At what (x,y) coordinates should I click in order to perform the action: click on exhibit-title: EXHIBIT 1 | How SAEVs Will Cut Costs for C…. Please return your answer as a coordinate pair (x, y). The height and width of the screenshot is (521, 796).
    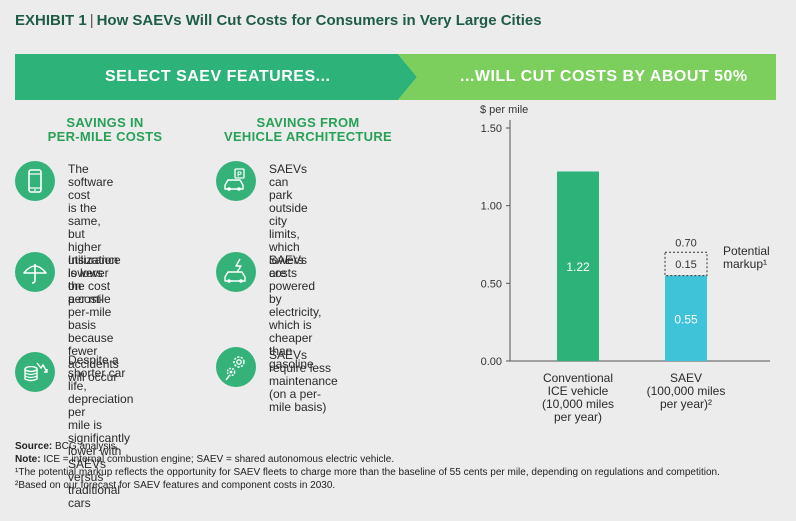
    Looking at the image, I should click on (278, 20).